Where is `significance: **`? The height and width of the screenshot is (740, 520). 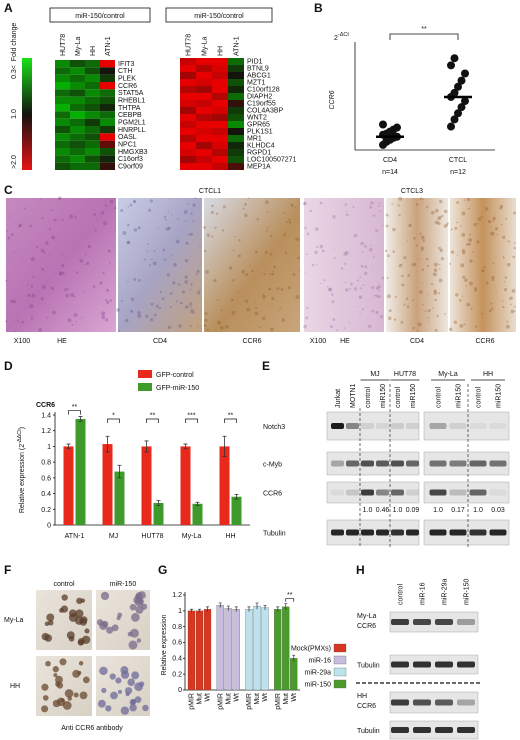
significance: ** is located at coordinates (153, 416).